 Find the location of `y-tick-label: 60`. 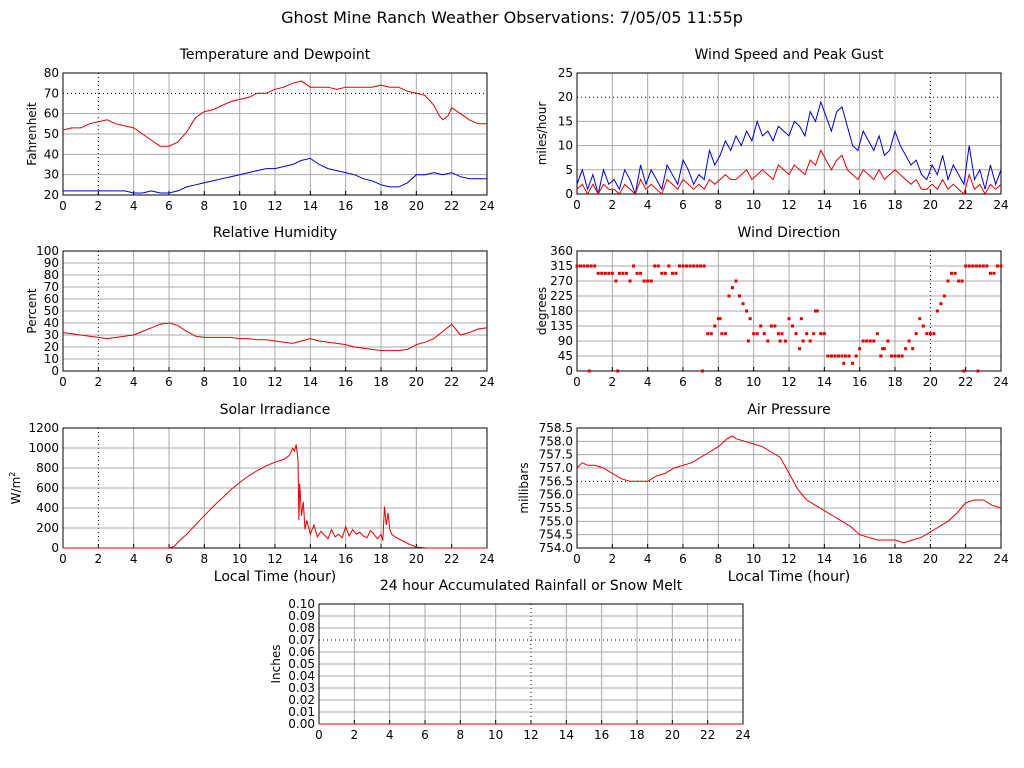

y-tick-label: 60 is located at coordinates (51, 299).